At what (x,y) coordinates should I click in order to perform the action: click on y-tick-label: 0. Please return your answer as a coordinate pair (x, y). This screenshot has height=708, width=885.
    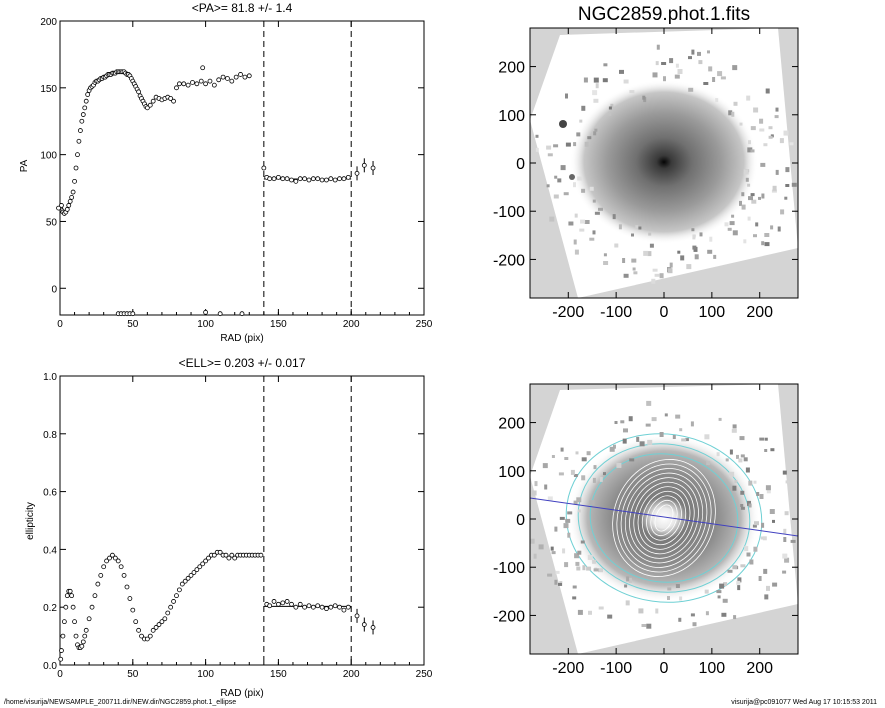
    Looking at the image, I should click on (520, 164).